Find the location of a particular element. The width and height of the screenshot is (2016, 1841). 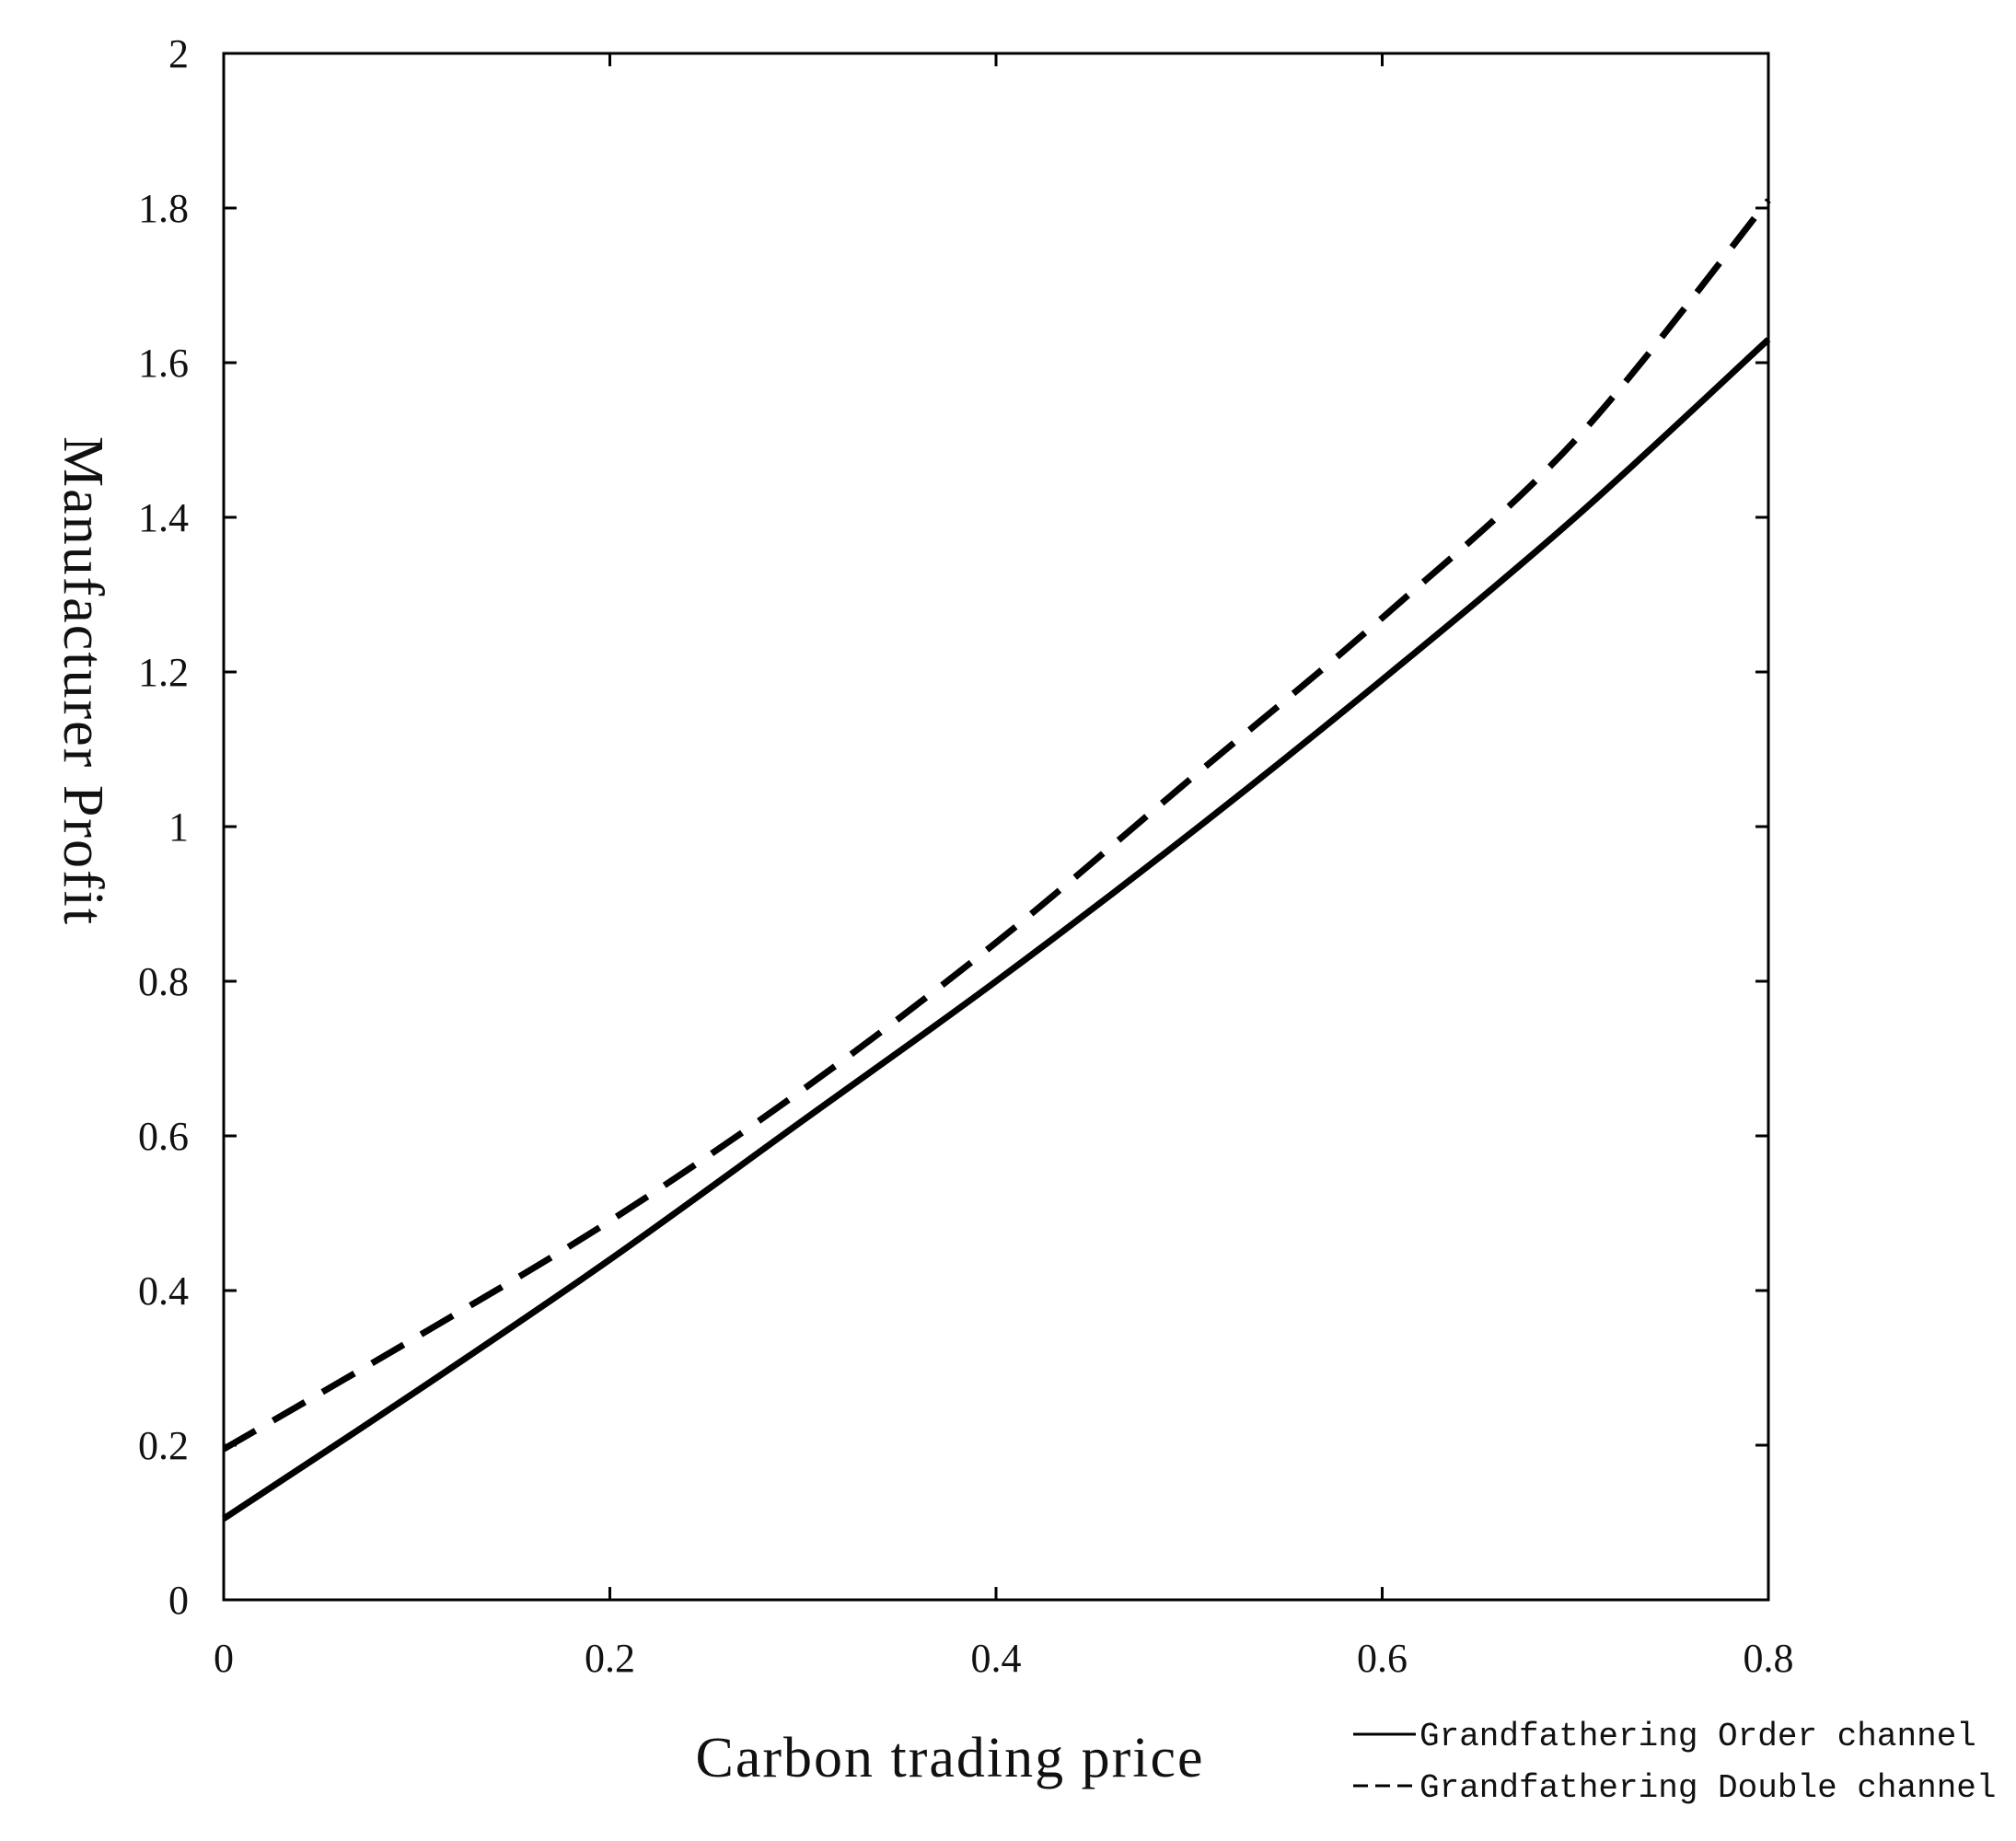

x-axis-title: Carbon trading price is located at coordinates (949, 1758).